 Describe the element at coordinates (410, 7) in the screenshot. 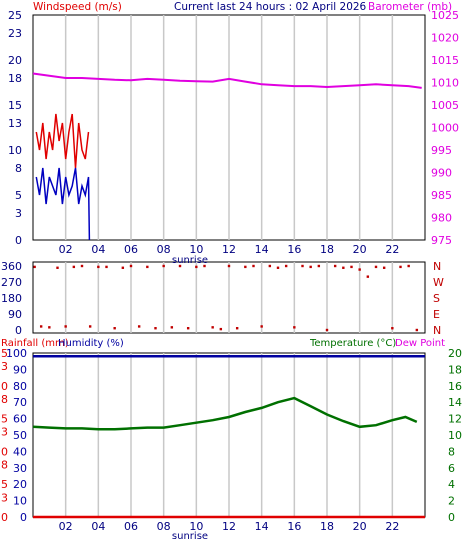

I see `barometer-axis-label: Barometer (mb)` at that location.